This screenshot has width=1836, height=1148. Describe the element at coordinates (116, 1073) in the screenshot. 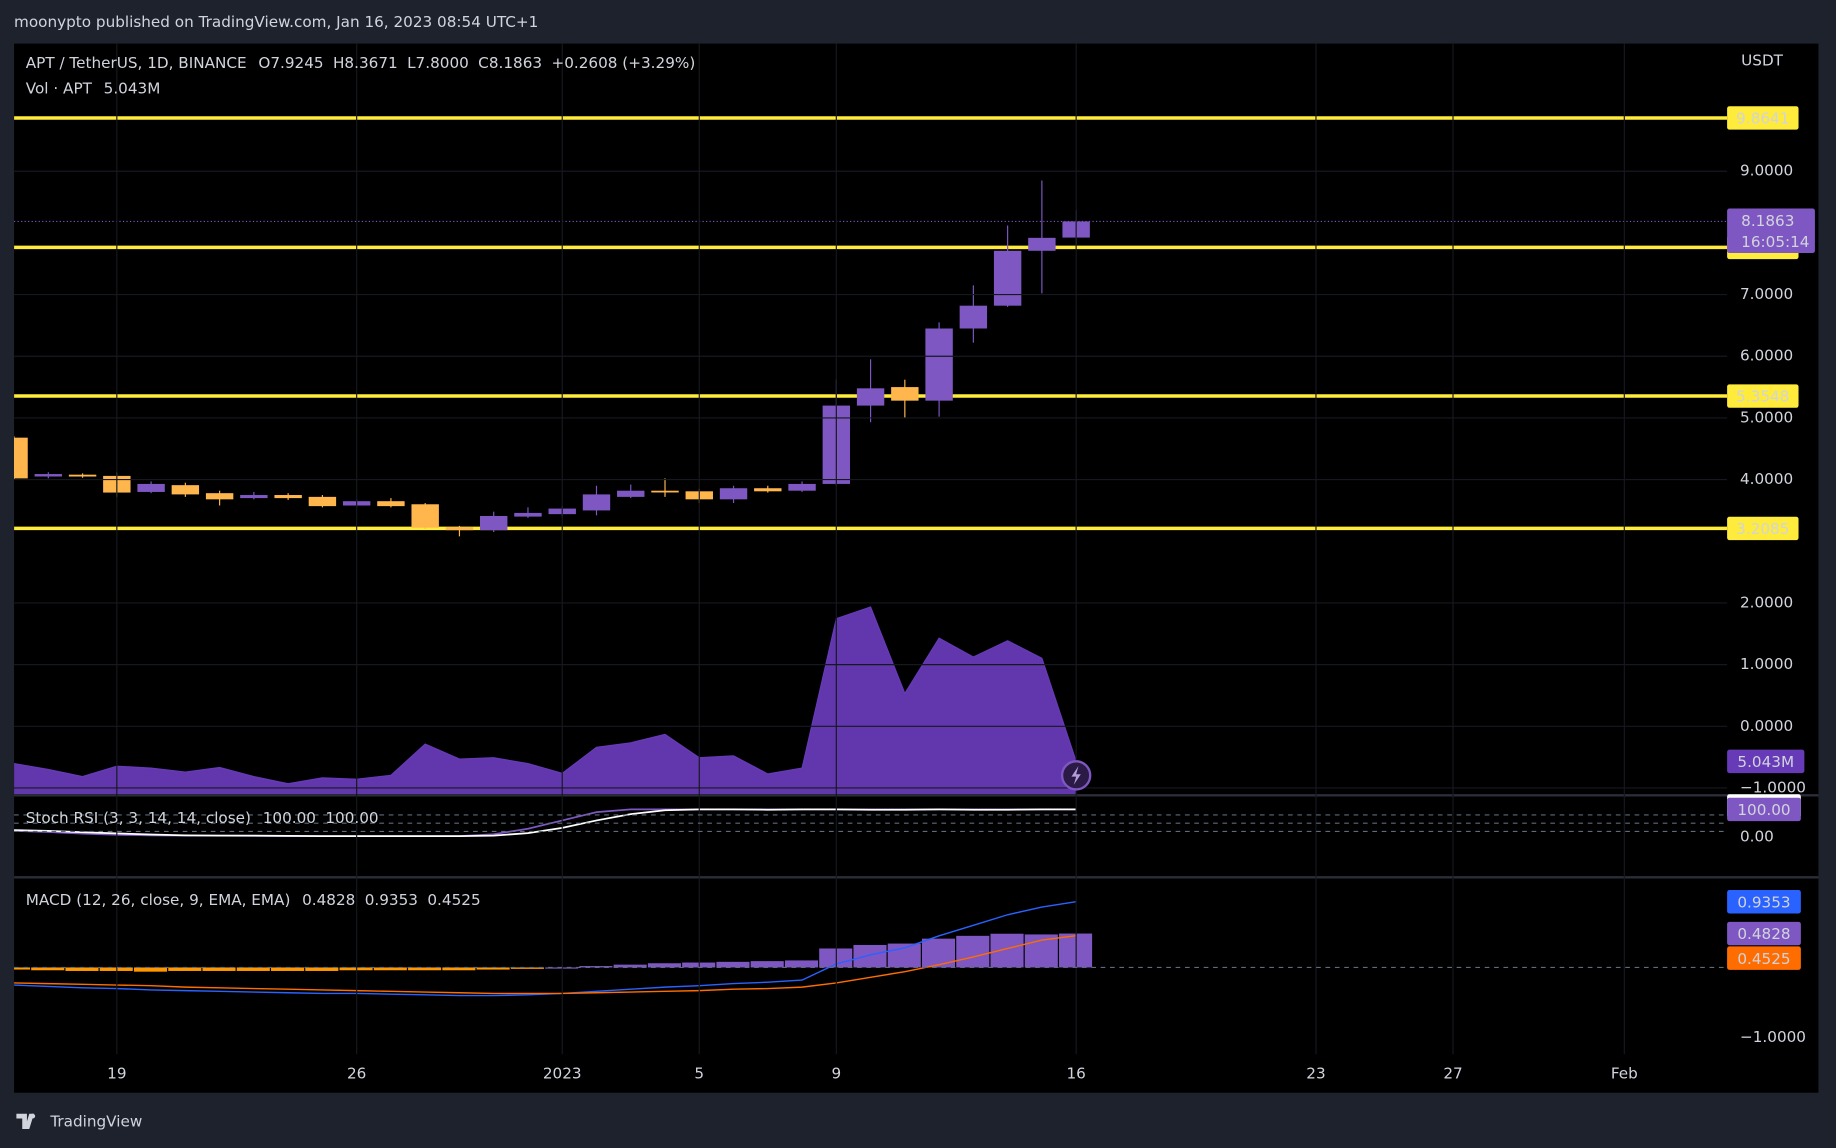

I see `x-tick-label: 19` at that location.